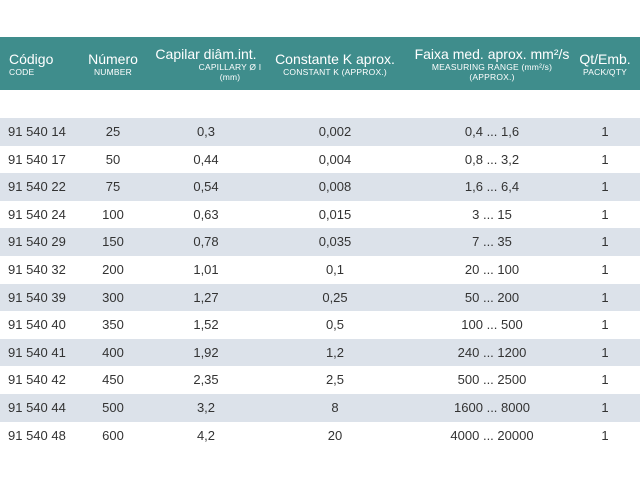 The image size is (640, 480). Describe the element at coordinates (206, 352) in the screenshot. I see `cell-capillary: 1,92` at that location.